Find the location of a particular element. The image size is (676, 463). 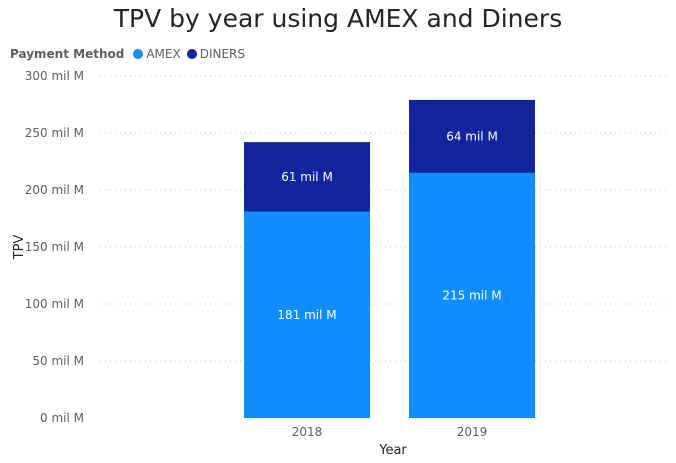

y-tick-label: 150 mil M is located at coordinates (54, 247).